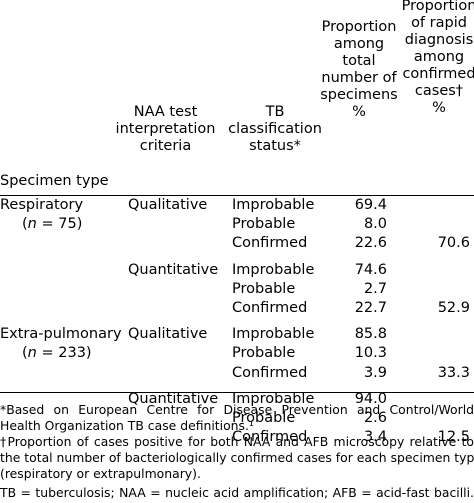 The width and height of the screenshot is (474, 503). I want to click on pct-total-cell: 3.9, so click(375, 372).